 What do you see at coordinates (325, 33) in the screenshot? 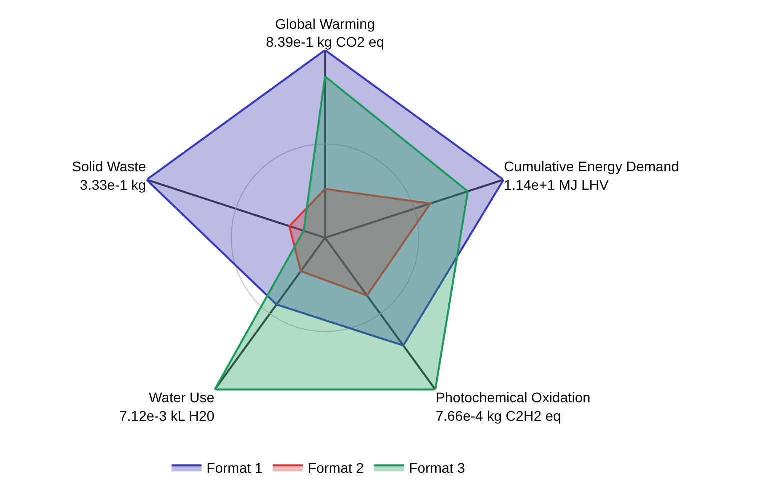
I see `spoke-label: Global Warming 8.39e-1 kg CO2 eq` at bounding box center [325, 33].